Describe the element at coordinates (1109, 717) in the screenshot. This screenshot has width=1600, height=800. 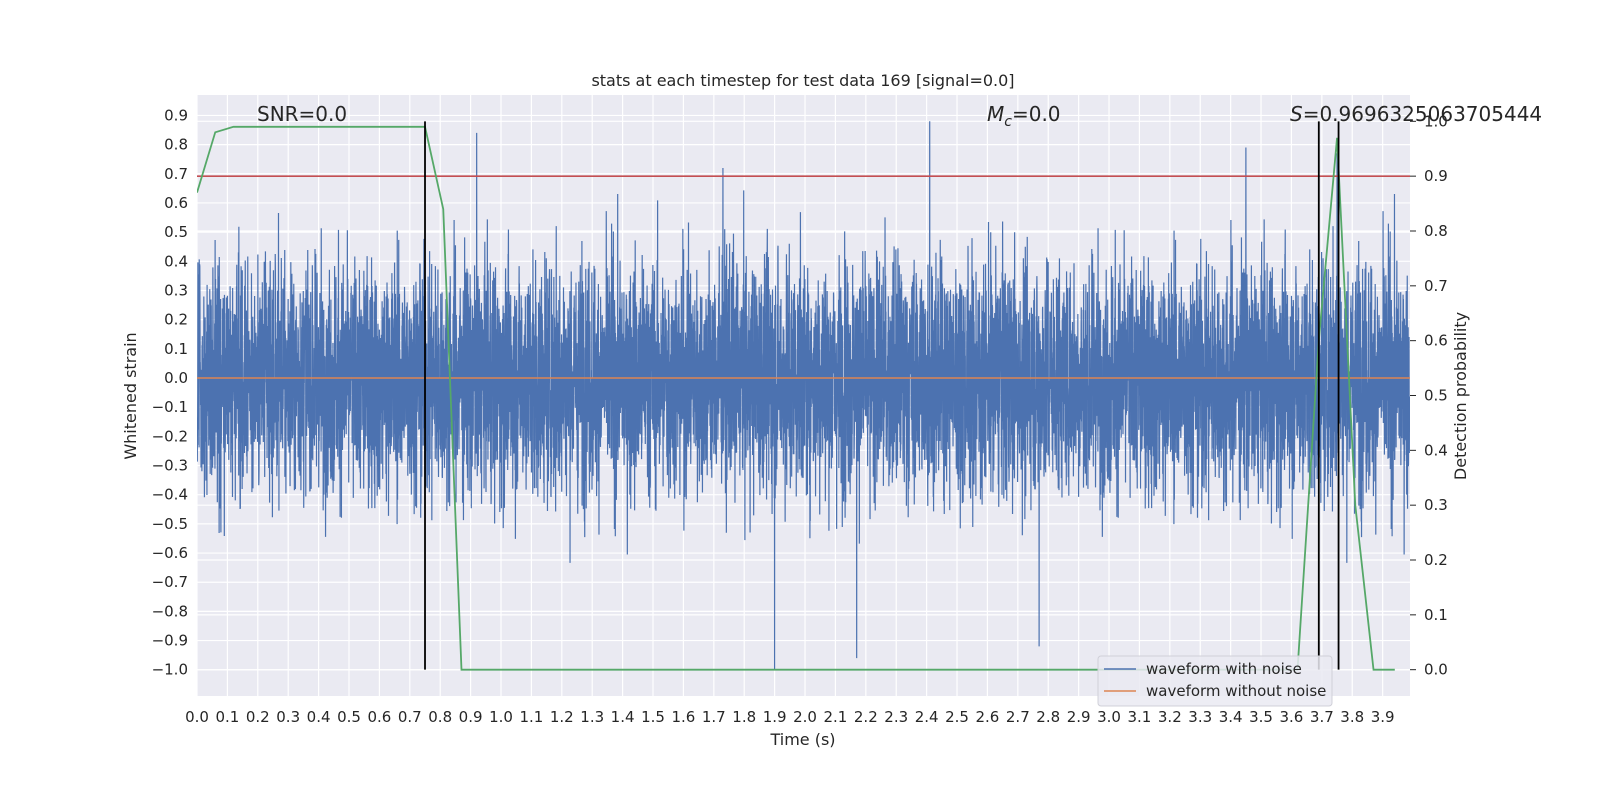
I see `x-tick-label: 3.0` at that location.